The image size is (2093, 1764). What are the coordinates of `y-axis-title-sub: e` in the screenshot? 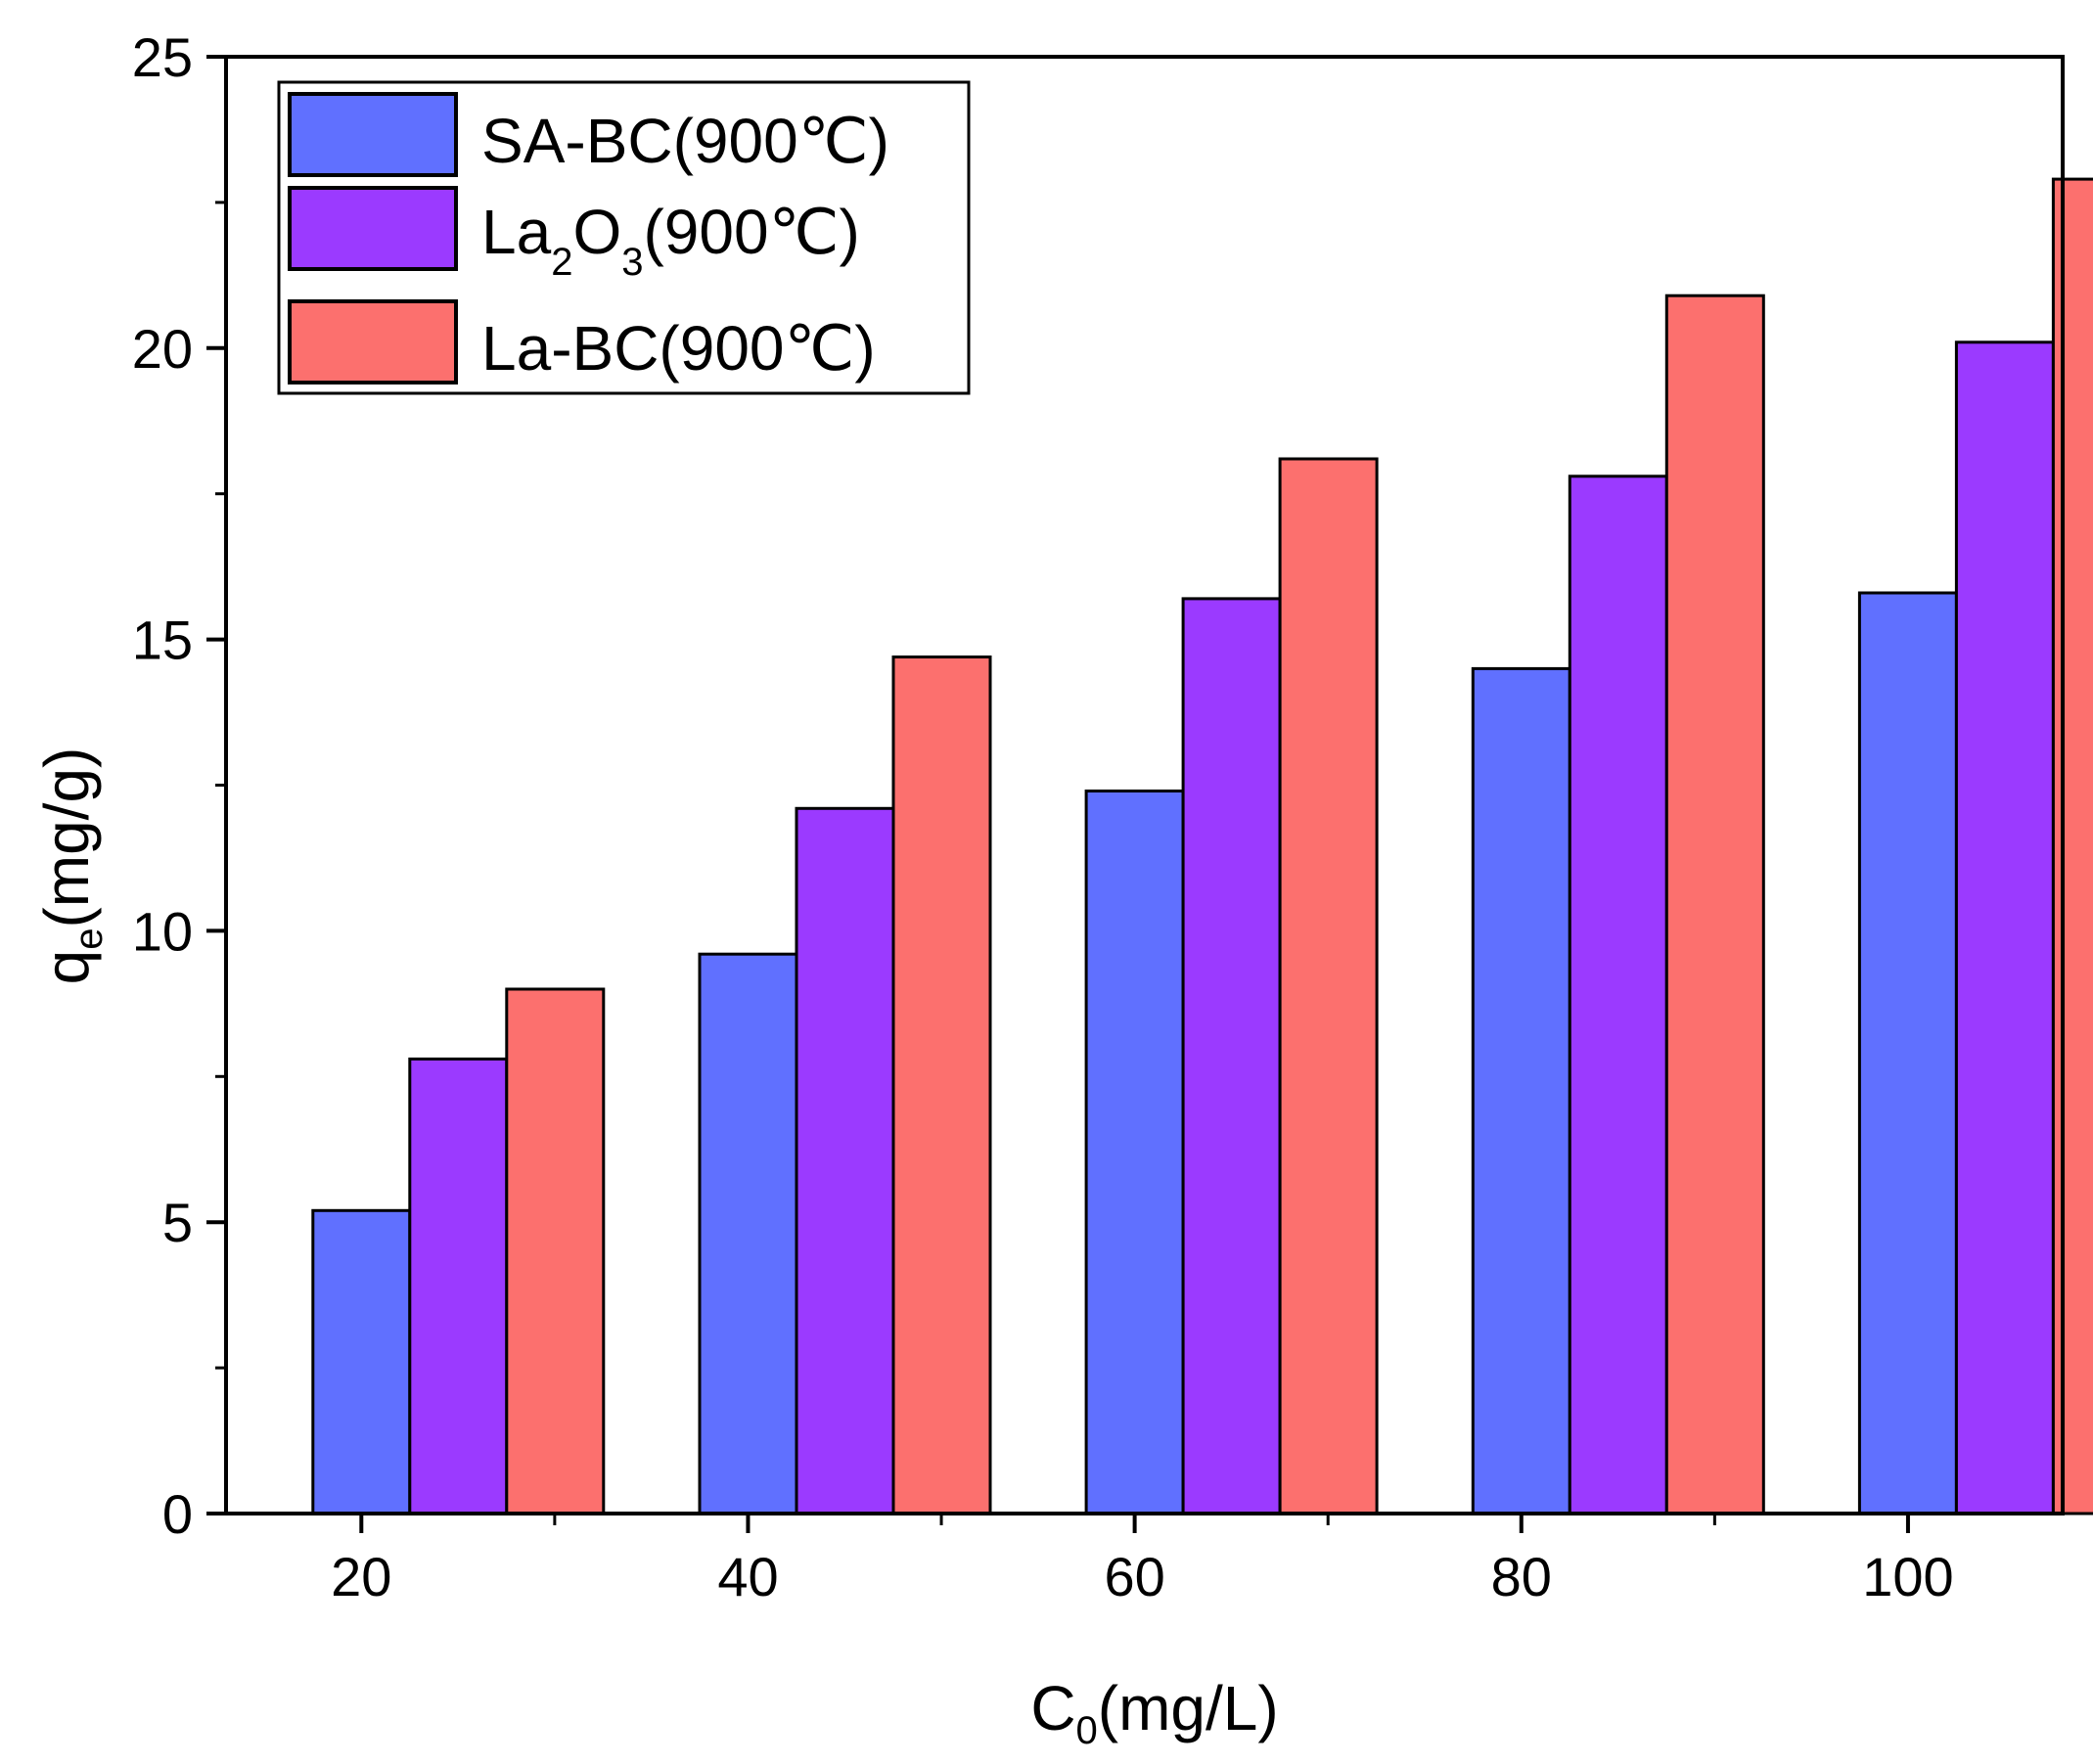 It's located at (89, 939).